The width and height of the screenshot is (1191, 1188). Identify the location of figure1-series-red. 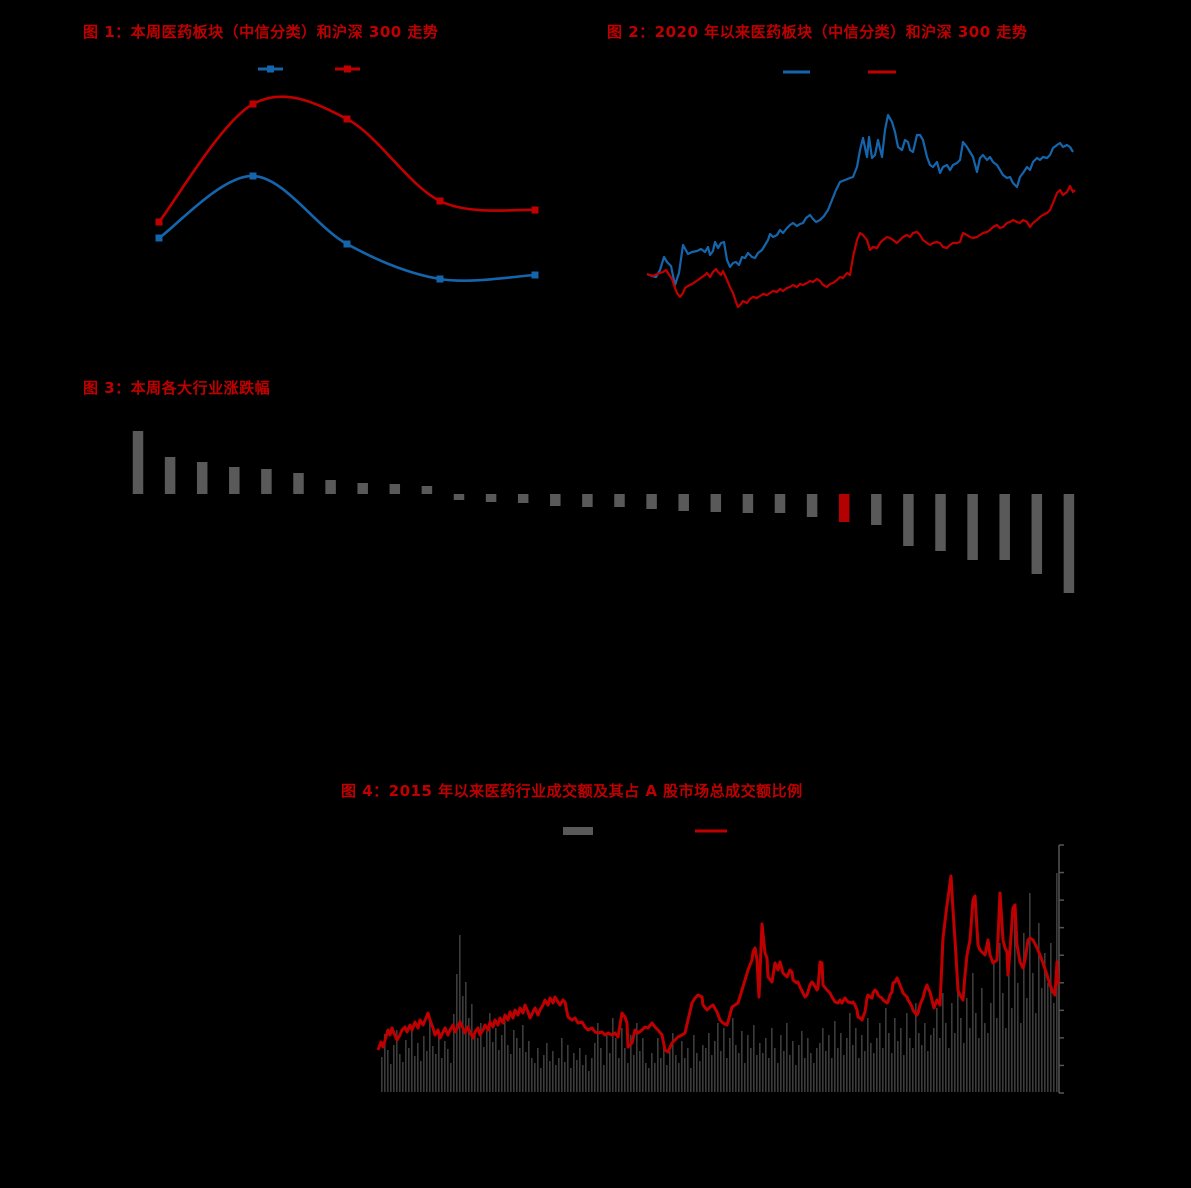
(347, 159).